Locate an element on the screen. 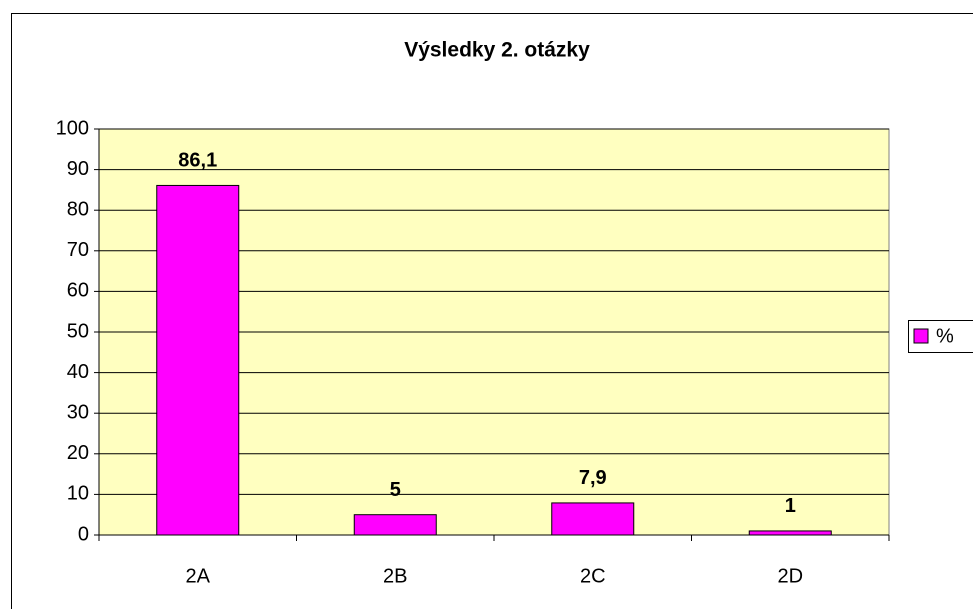 The width and height of the screenshot is (973, 609). y-tick-label: 40 is located at coordinates (78, 372).